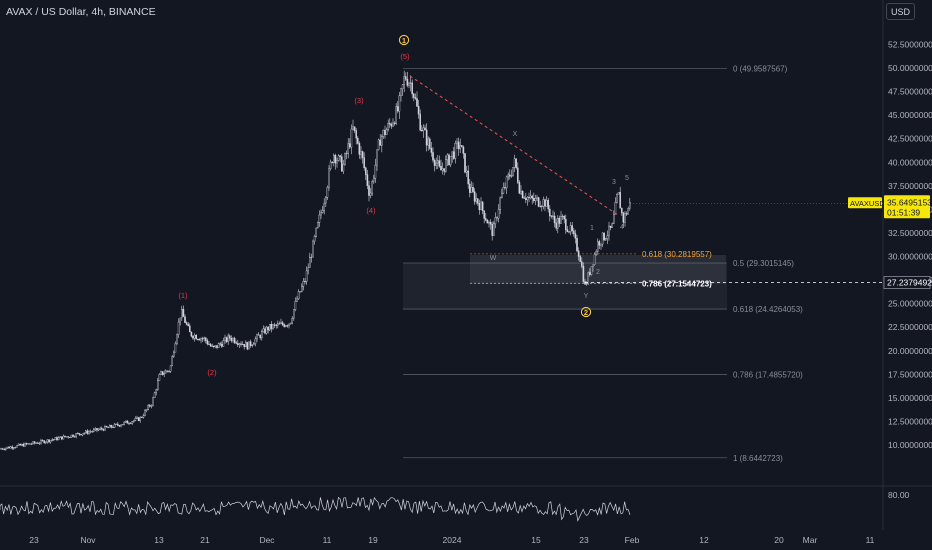  I want to click on fib-zone-target, so click(598, 269).